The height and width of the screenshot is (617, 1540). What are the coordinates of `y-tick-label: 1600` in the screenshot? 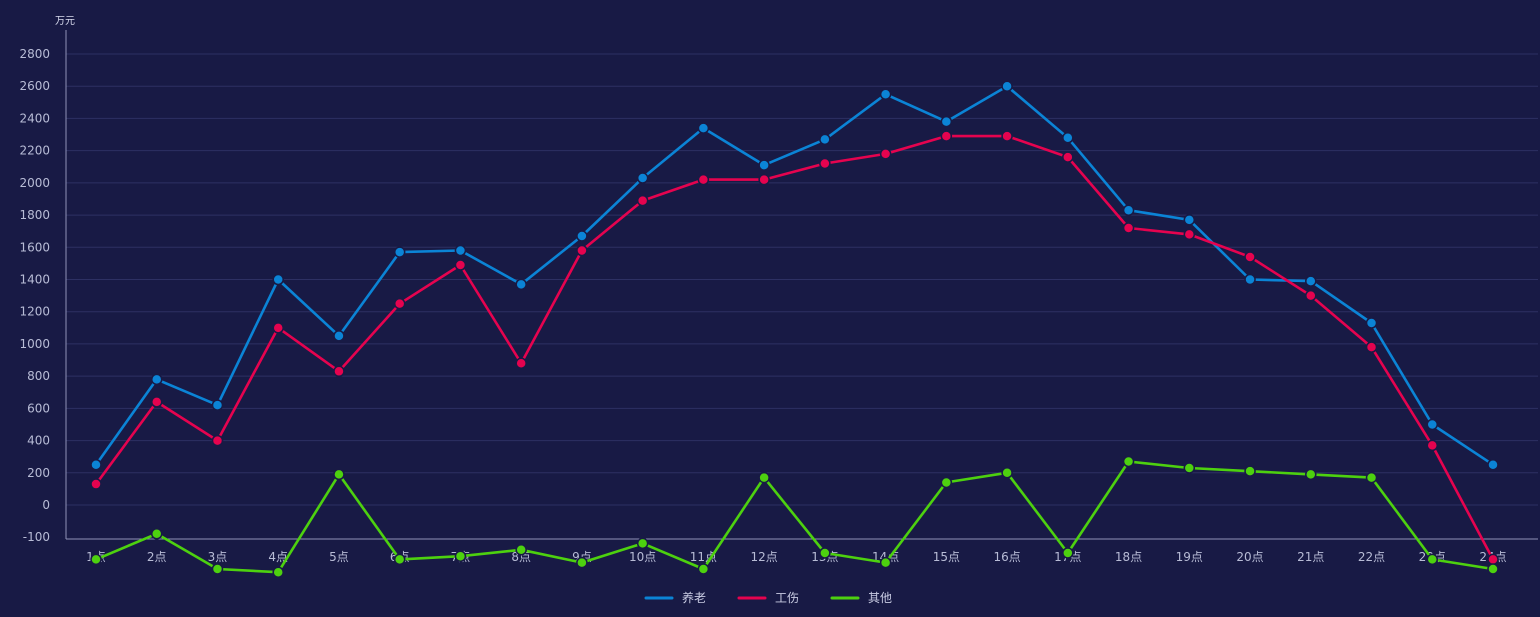 It's located at (34, 247).